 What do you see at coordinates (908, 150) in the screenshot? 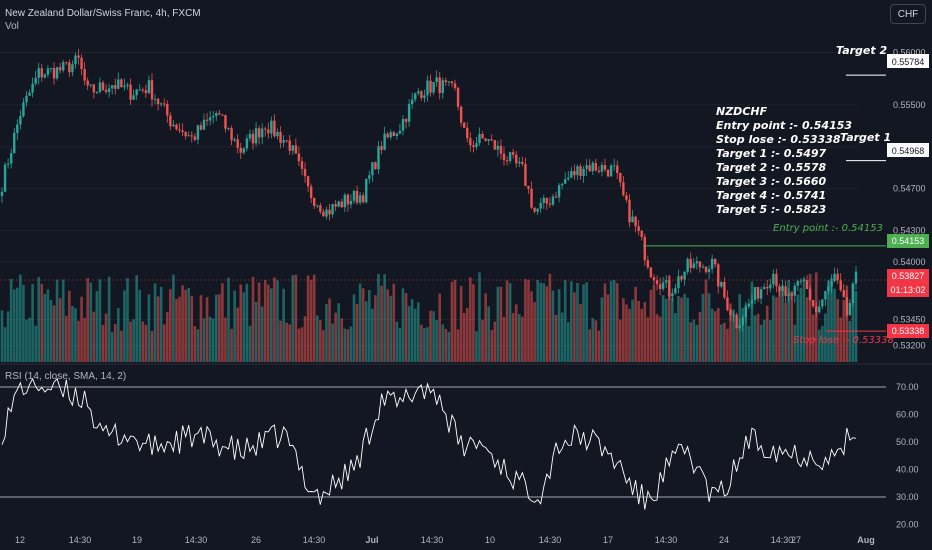
I see `target1-price-tag: 0.54968` at bounding box center [908, 150].